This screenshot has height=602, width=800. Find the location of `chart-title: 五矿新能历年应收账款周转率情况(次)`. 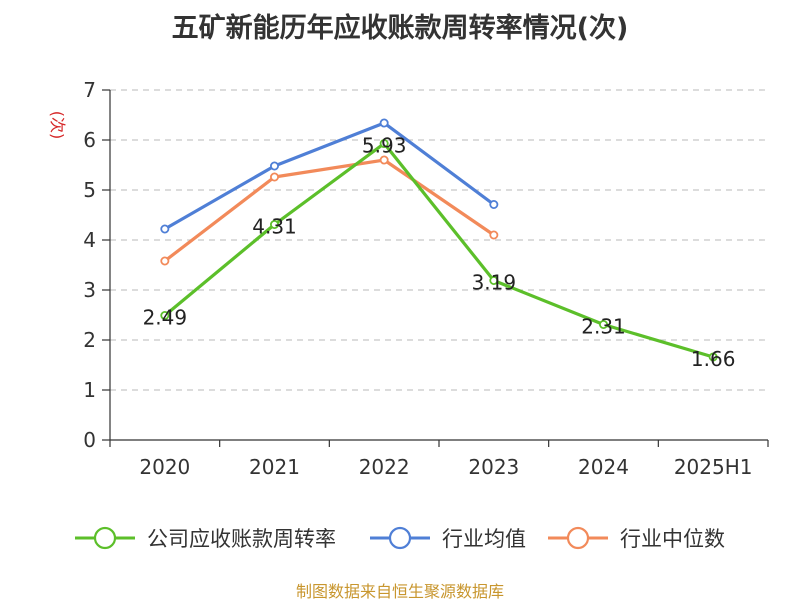

chart-title: 五矿新能历年应收账款周转率情况(次) is located at coordinates (400, 28).